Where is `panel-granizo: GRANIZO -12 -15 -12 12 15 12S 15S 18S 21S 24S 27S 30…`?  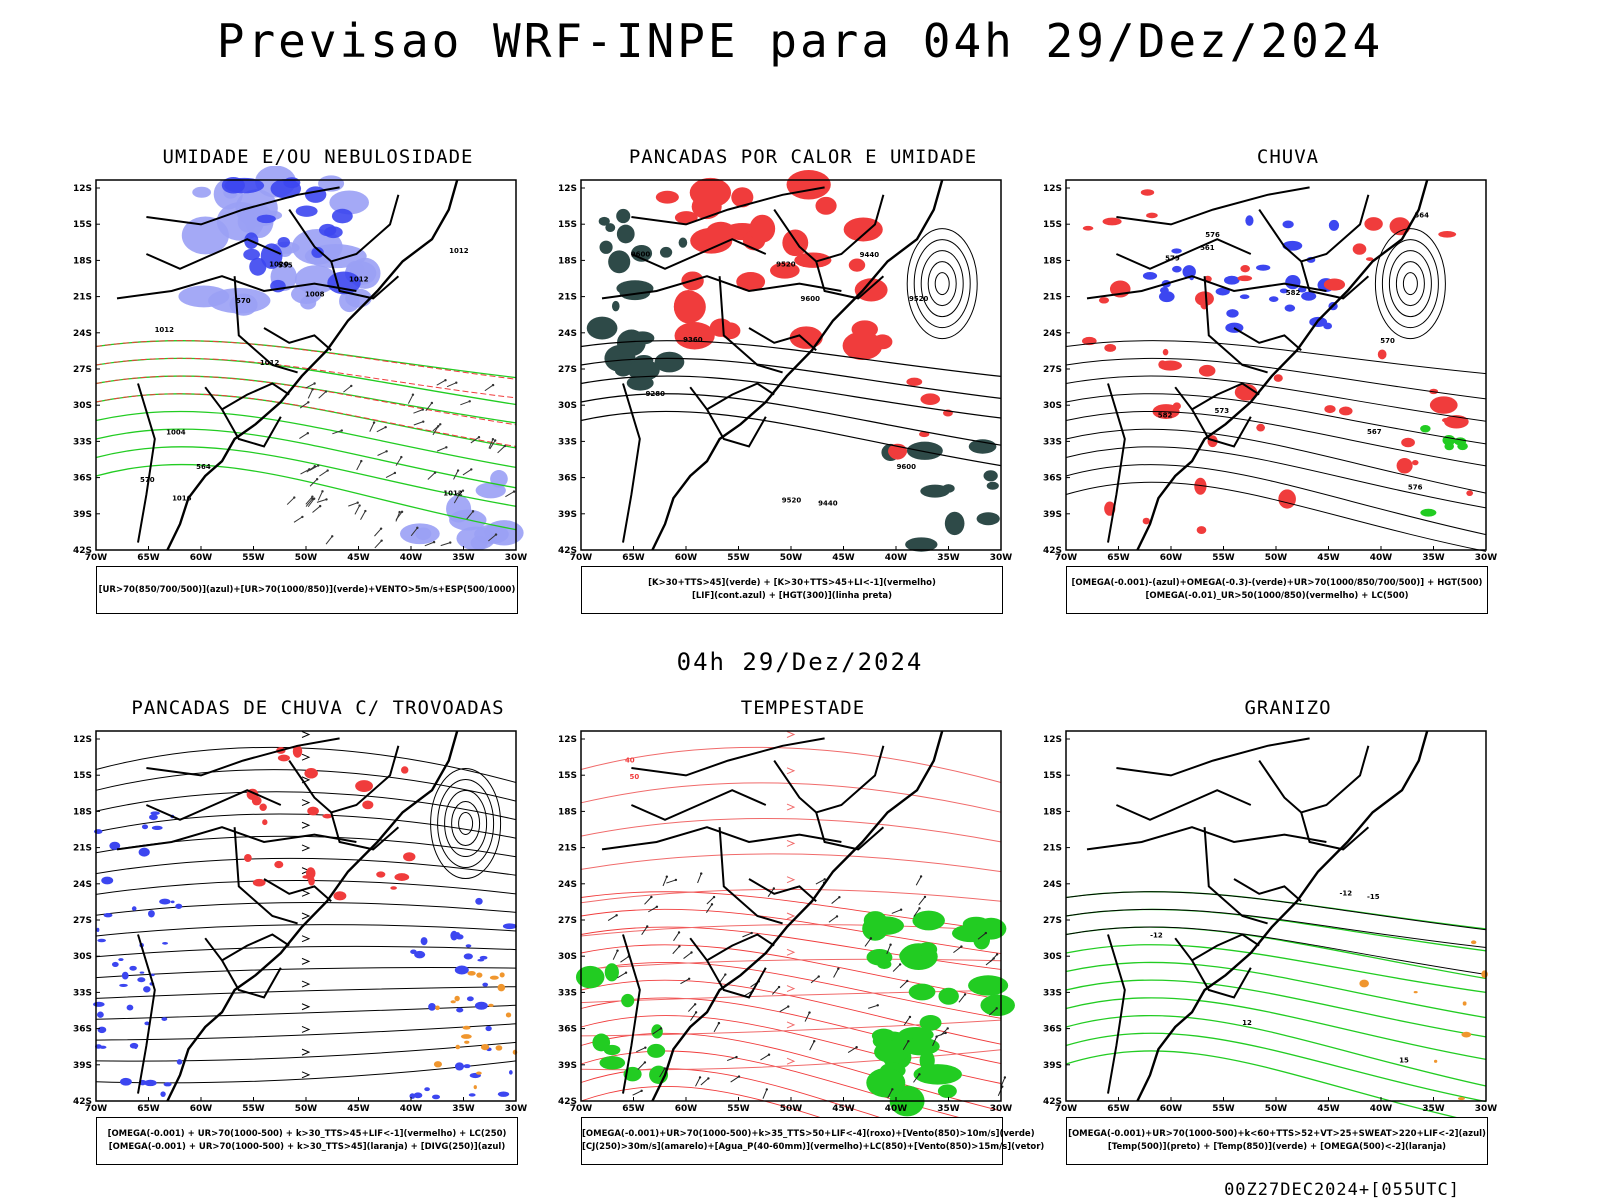
panel-granizo: GRANIZO -12 -15 -12 12 15 12S 15S 18S 21S 24S 27S 30… is located at coordinates (1288, 937).